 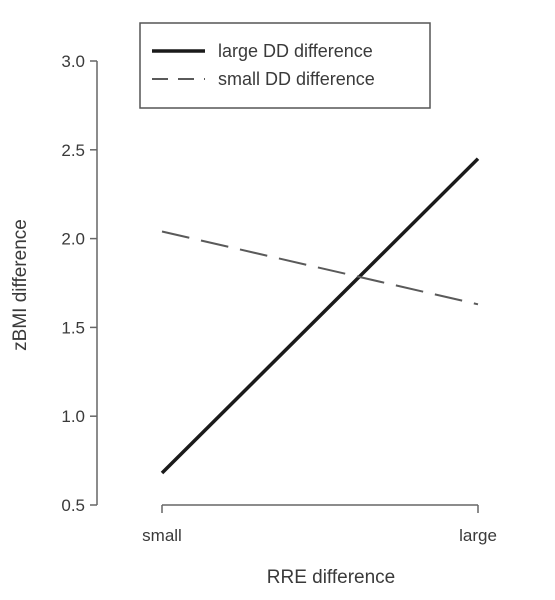 I want to click on x-axis-title: RRE difference, so click(x=331, y=577).